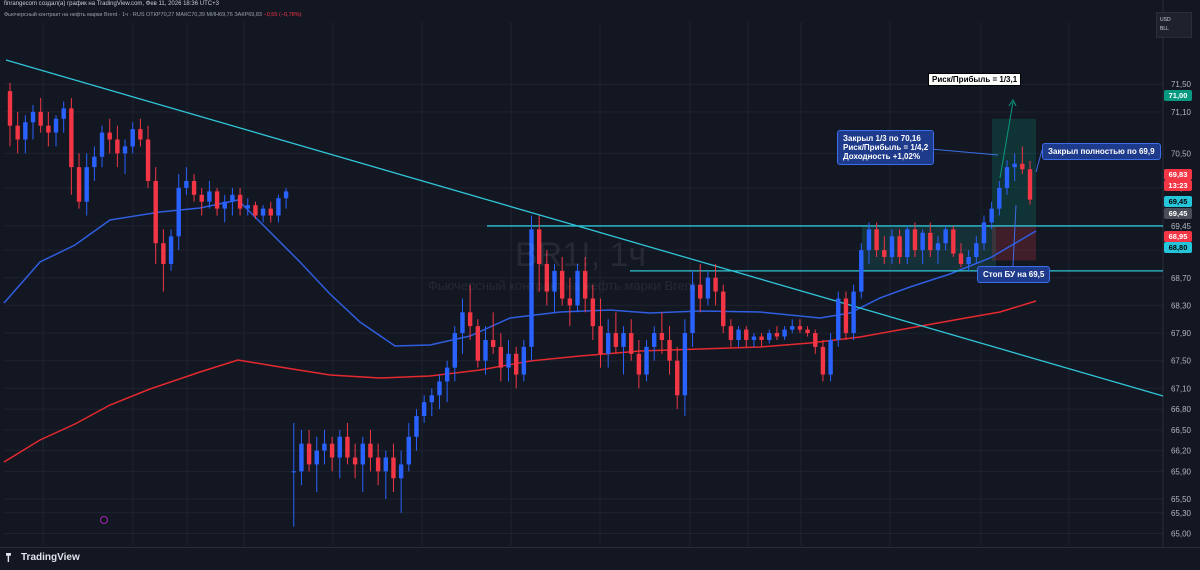 This screenshot has height=570, width=1200. Describe the element at coordinates (1039, 161) in the screenshot. I see `full-close-pointer` at that location.